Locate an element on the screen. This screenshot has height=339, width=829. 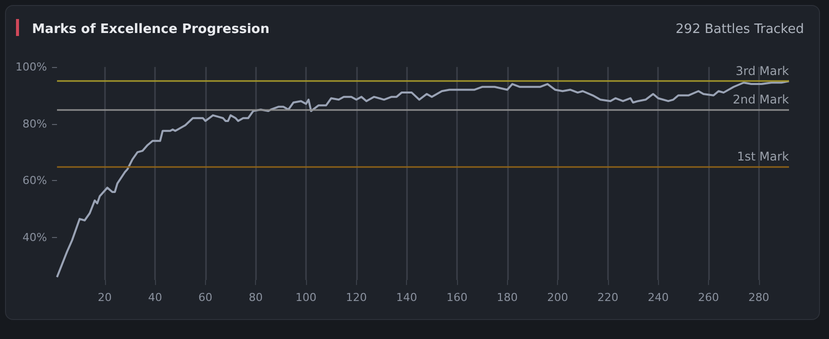
x-tick-label: 80 is located at coordinates (255, 297).